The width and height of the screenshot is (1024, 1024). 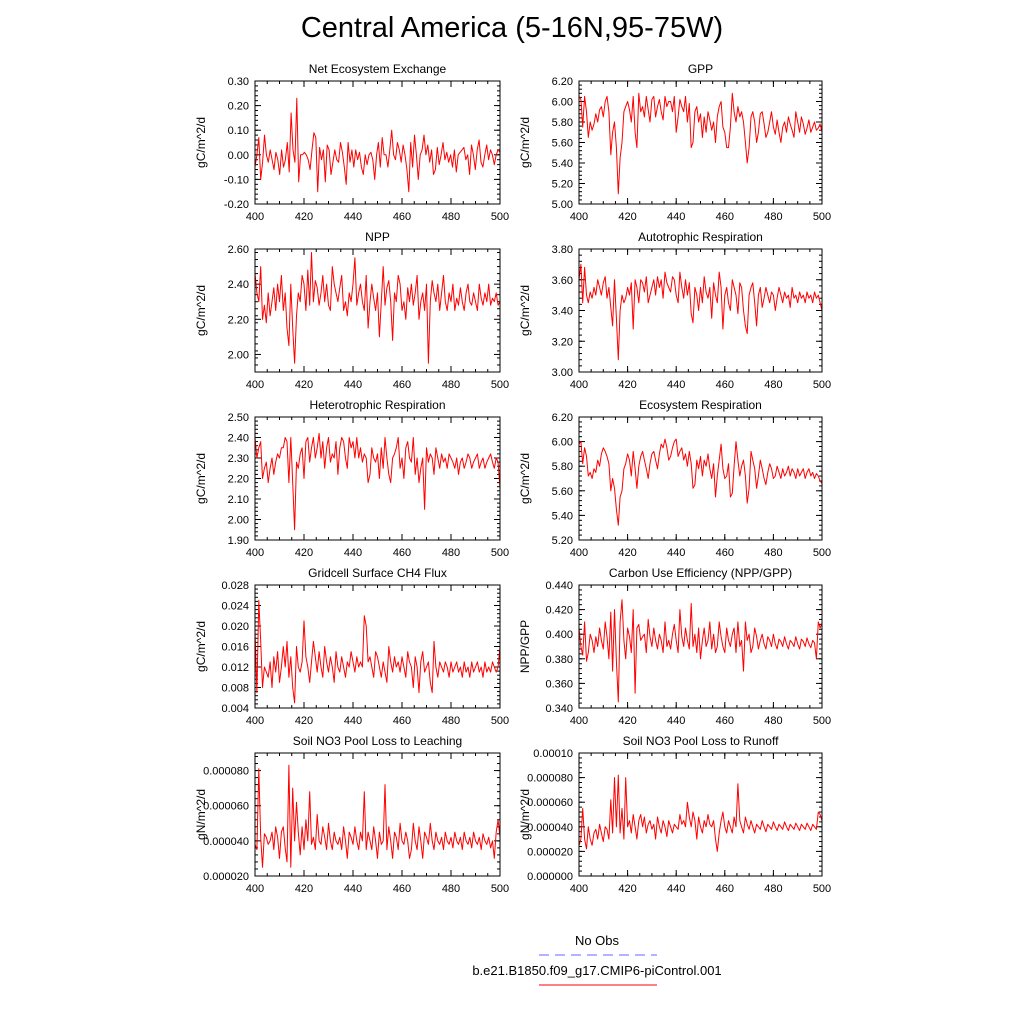 I want to click on y-tick-label: 0.20, so click(x=238, y=107).